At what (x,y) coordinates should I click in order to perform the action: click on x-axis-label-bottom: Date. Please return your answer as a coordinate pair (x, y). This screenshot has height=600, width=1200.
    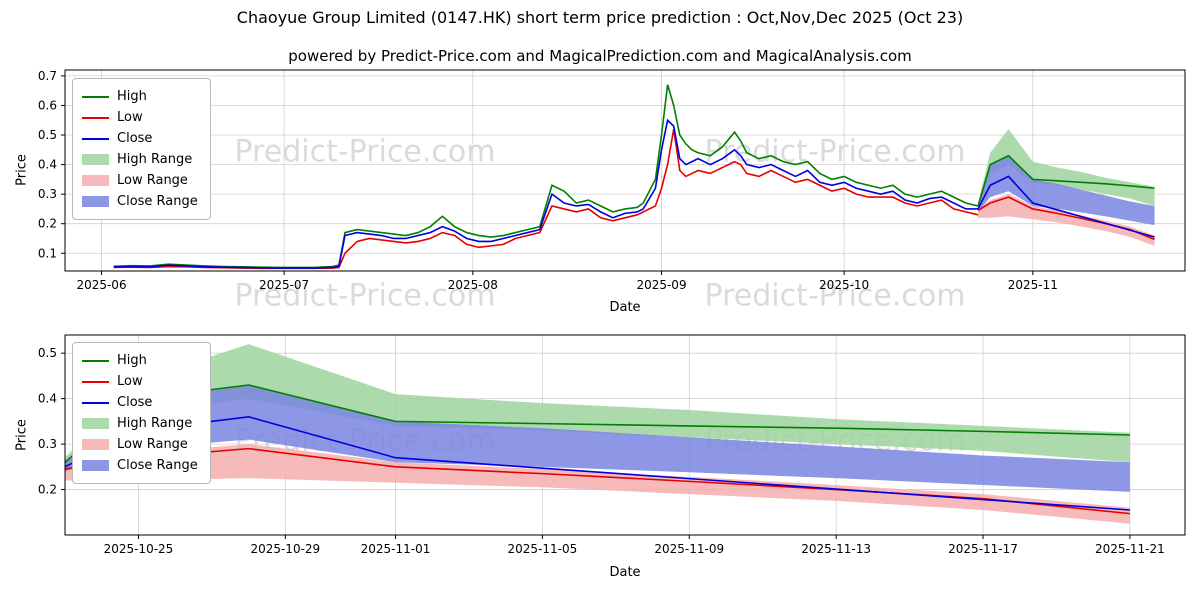
    Looking at the image, I should click on (625, 572).